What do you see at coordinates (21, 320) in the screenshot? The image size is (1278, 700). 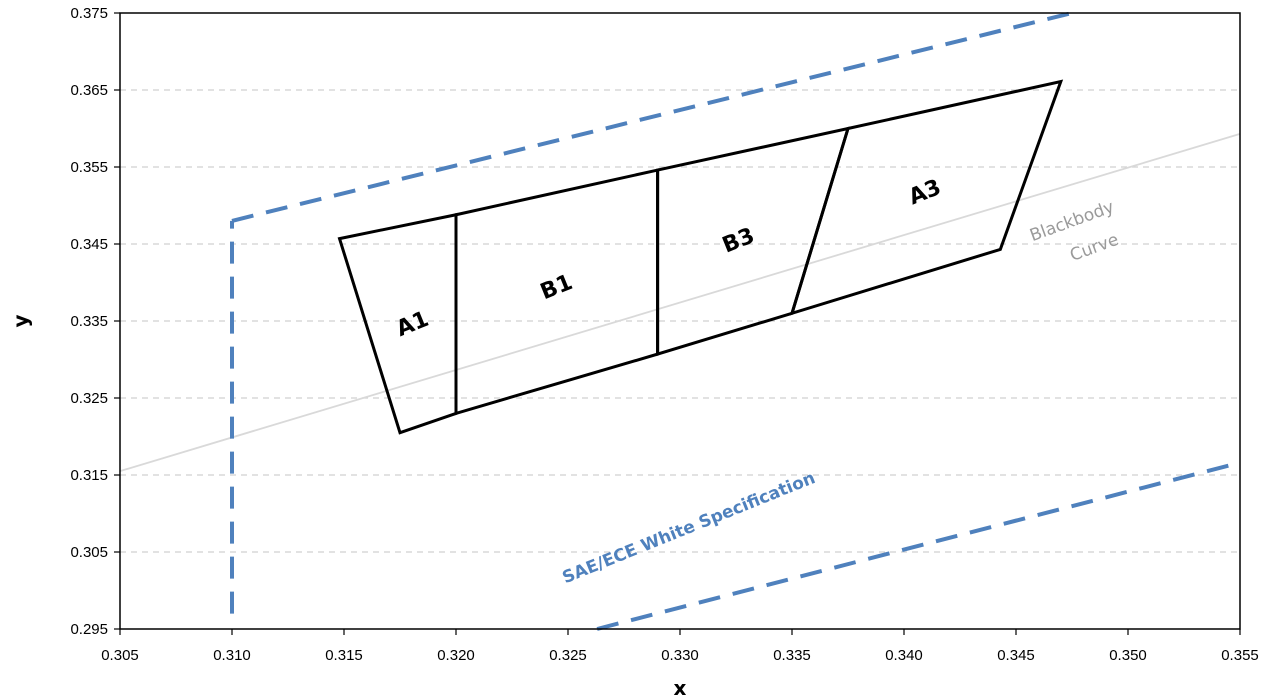 I see `y-axis-title: y` at bounding box center [21, 320].